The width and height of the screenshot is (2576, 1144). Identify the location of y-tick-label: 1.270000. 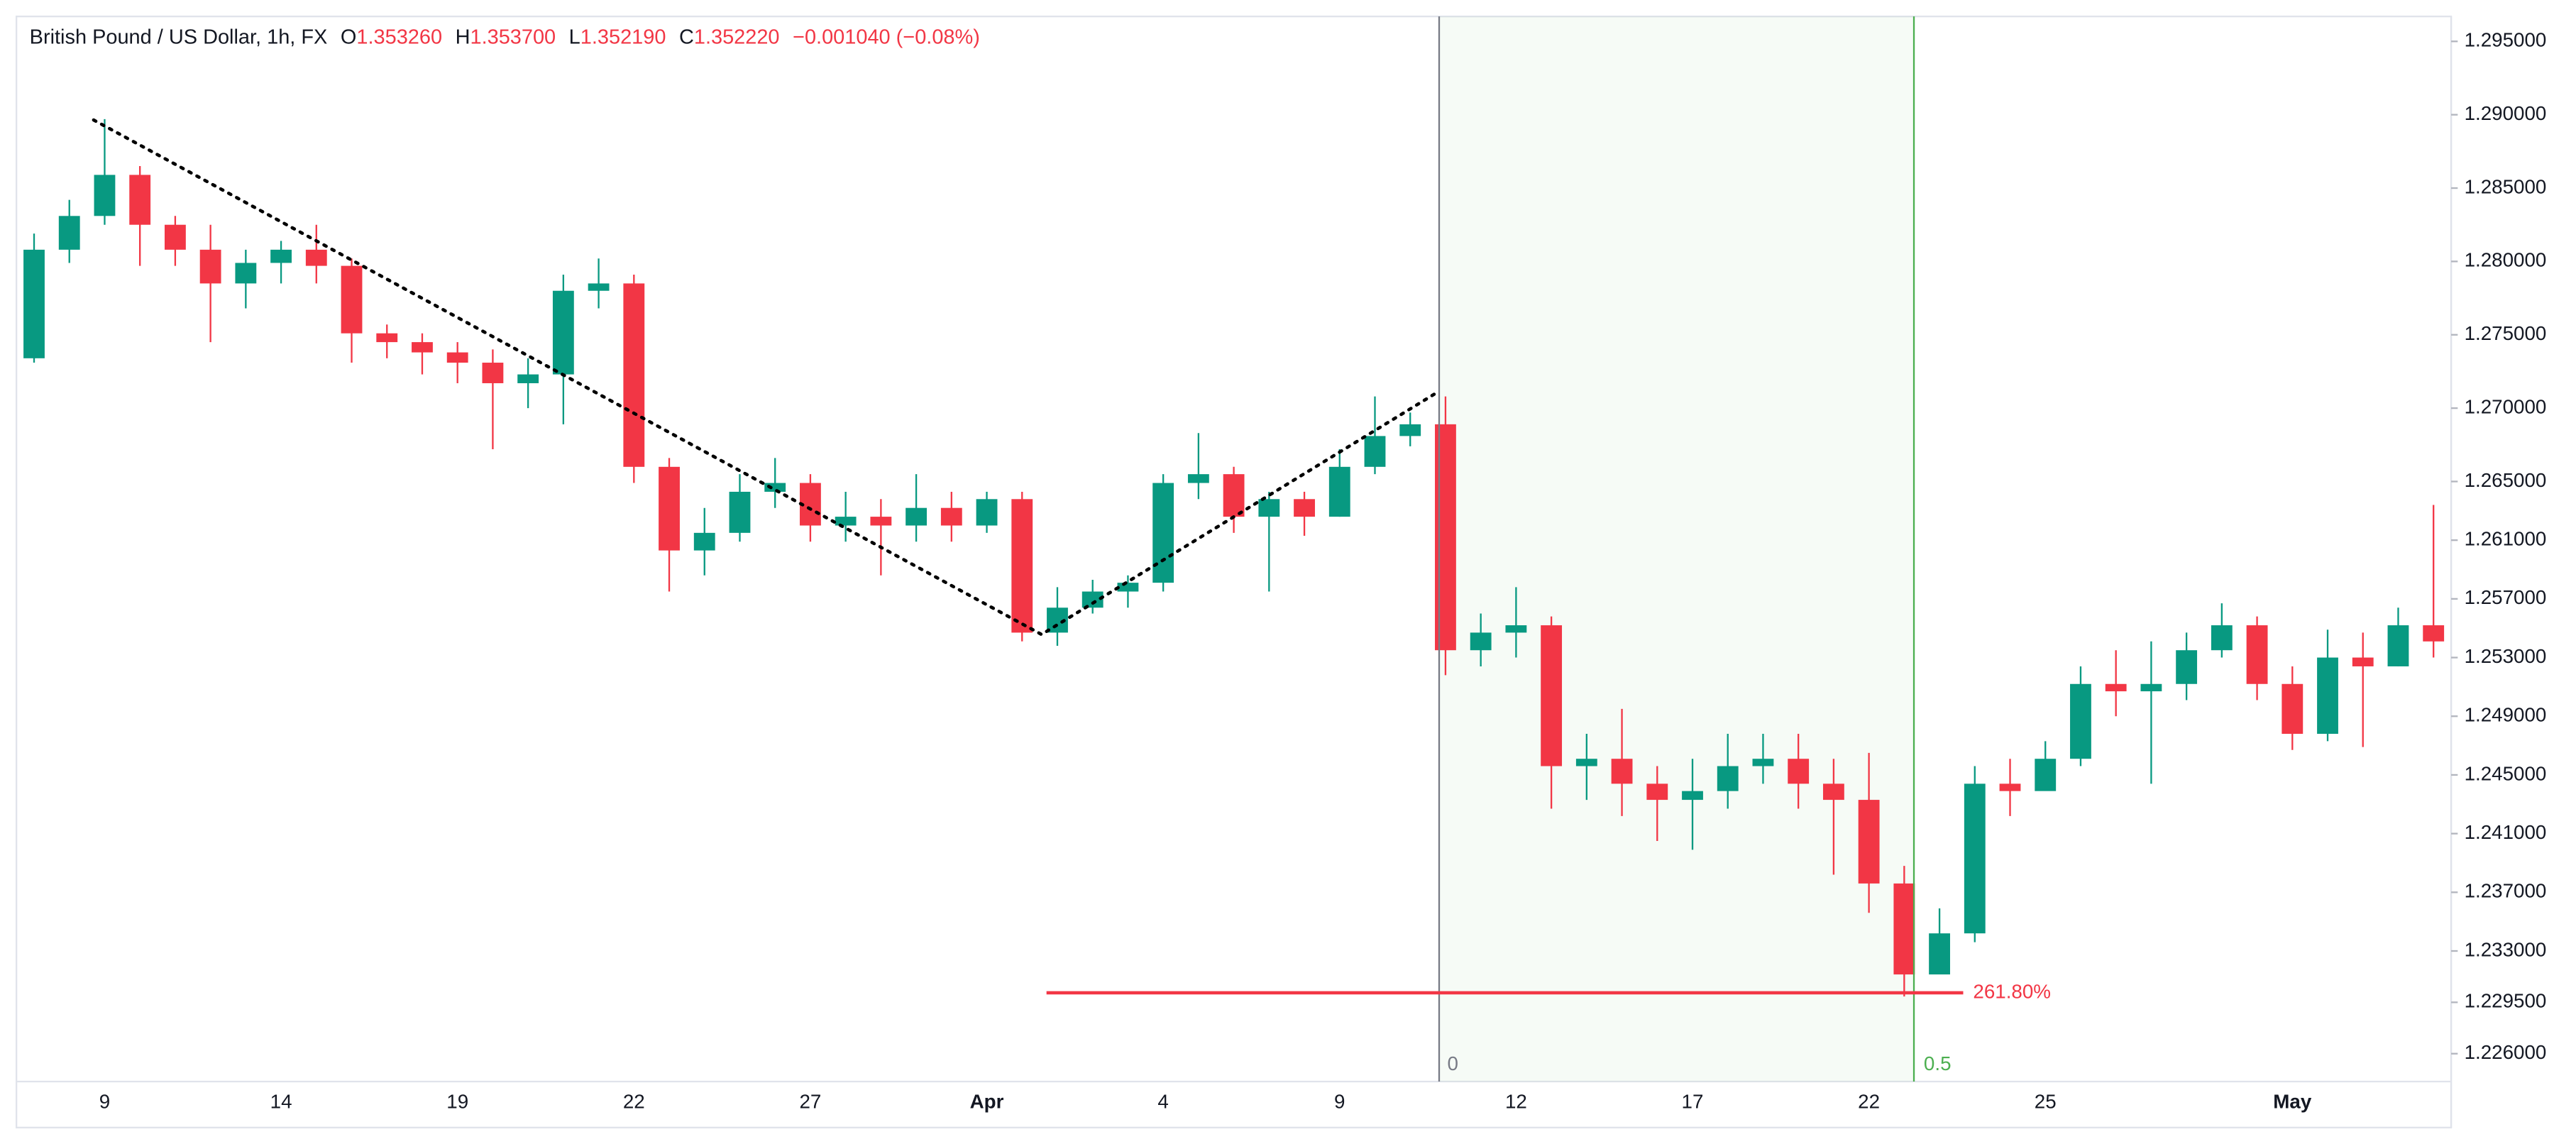
(2506, 406).